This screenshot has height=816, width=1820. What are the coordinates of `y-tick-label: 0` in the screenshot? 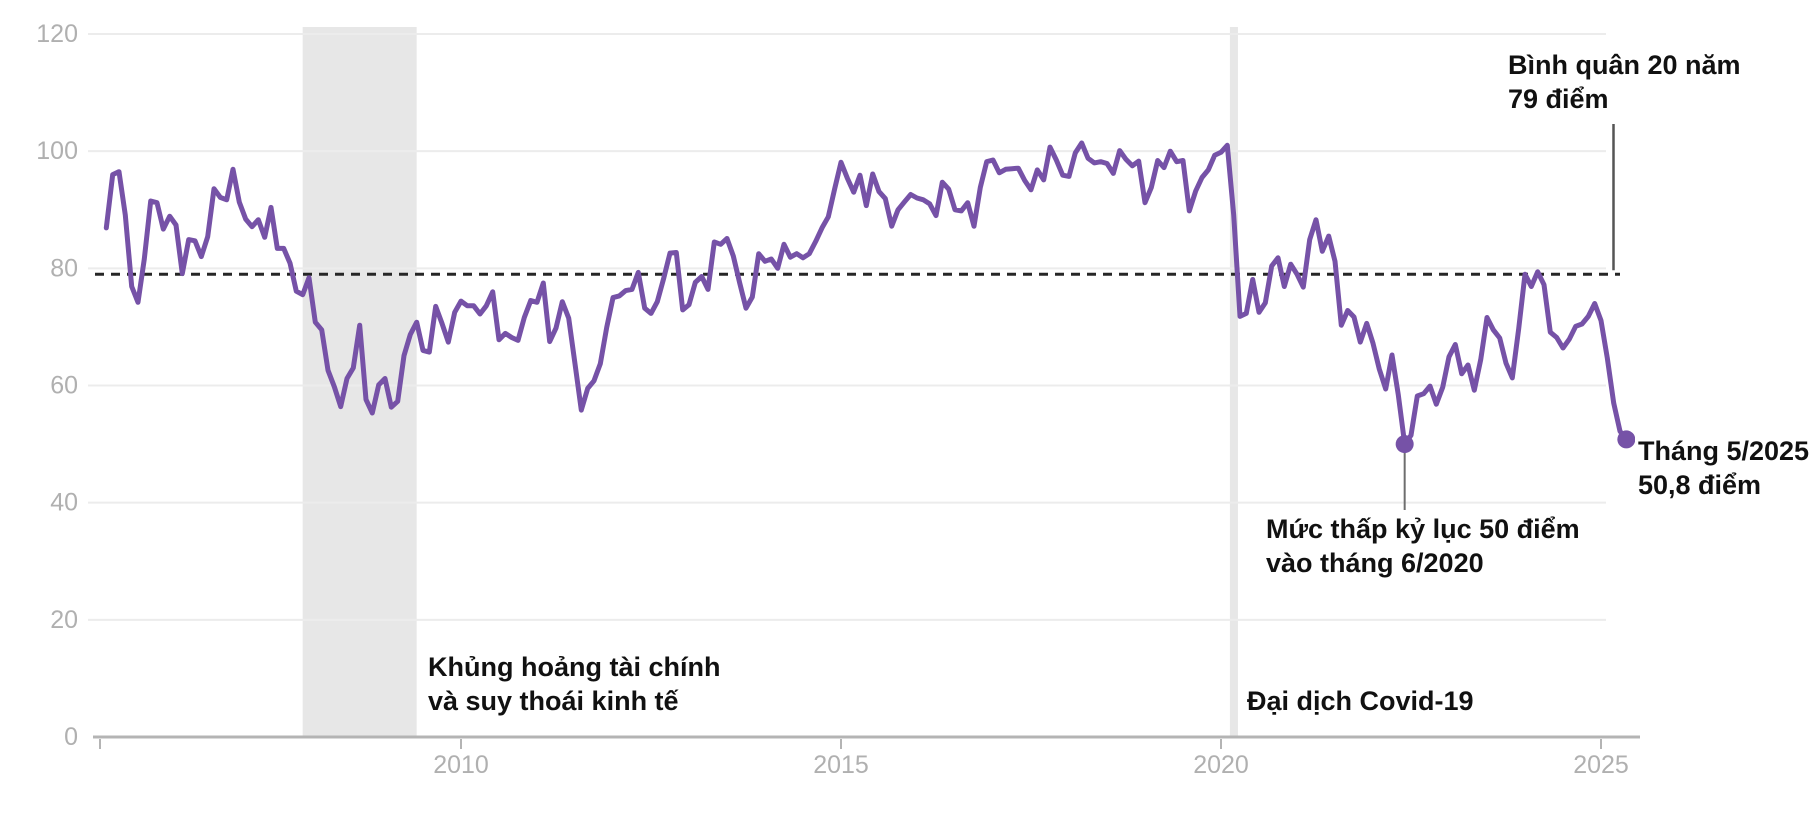 It's located at (71, 737).